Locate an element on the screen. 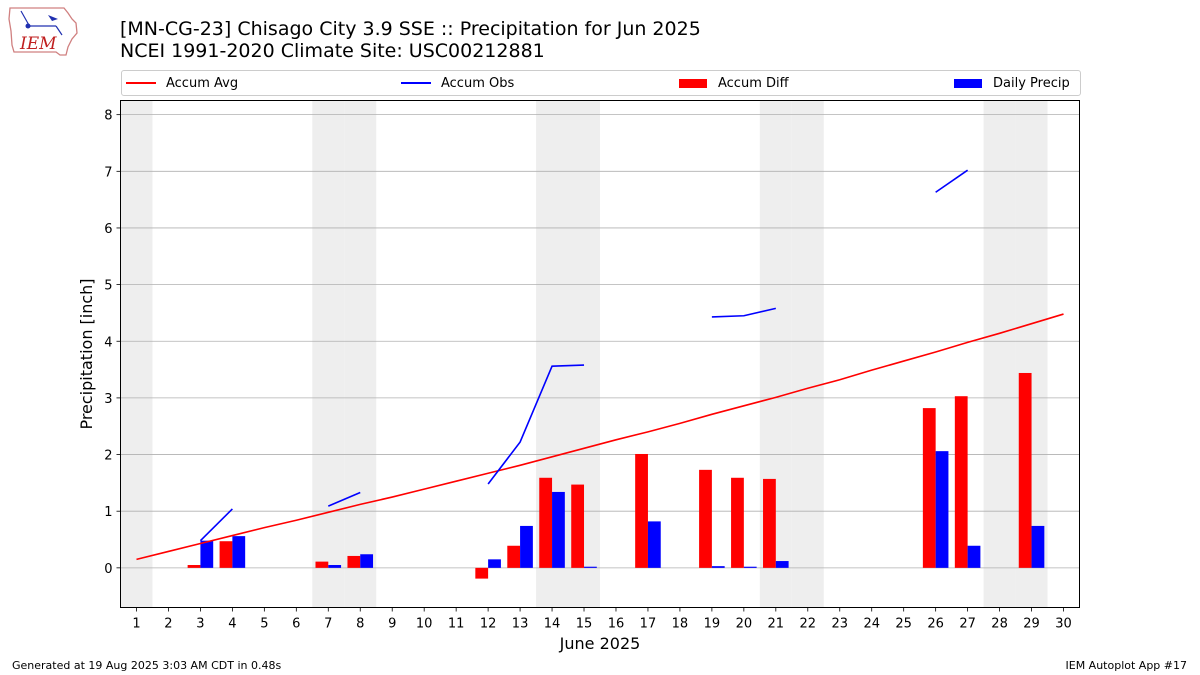 The image size is (1200, 675). x-tick-label: 2 is located at coordinates (168, 624).